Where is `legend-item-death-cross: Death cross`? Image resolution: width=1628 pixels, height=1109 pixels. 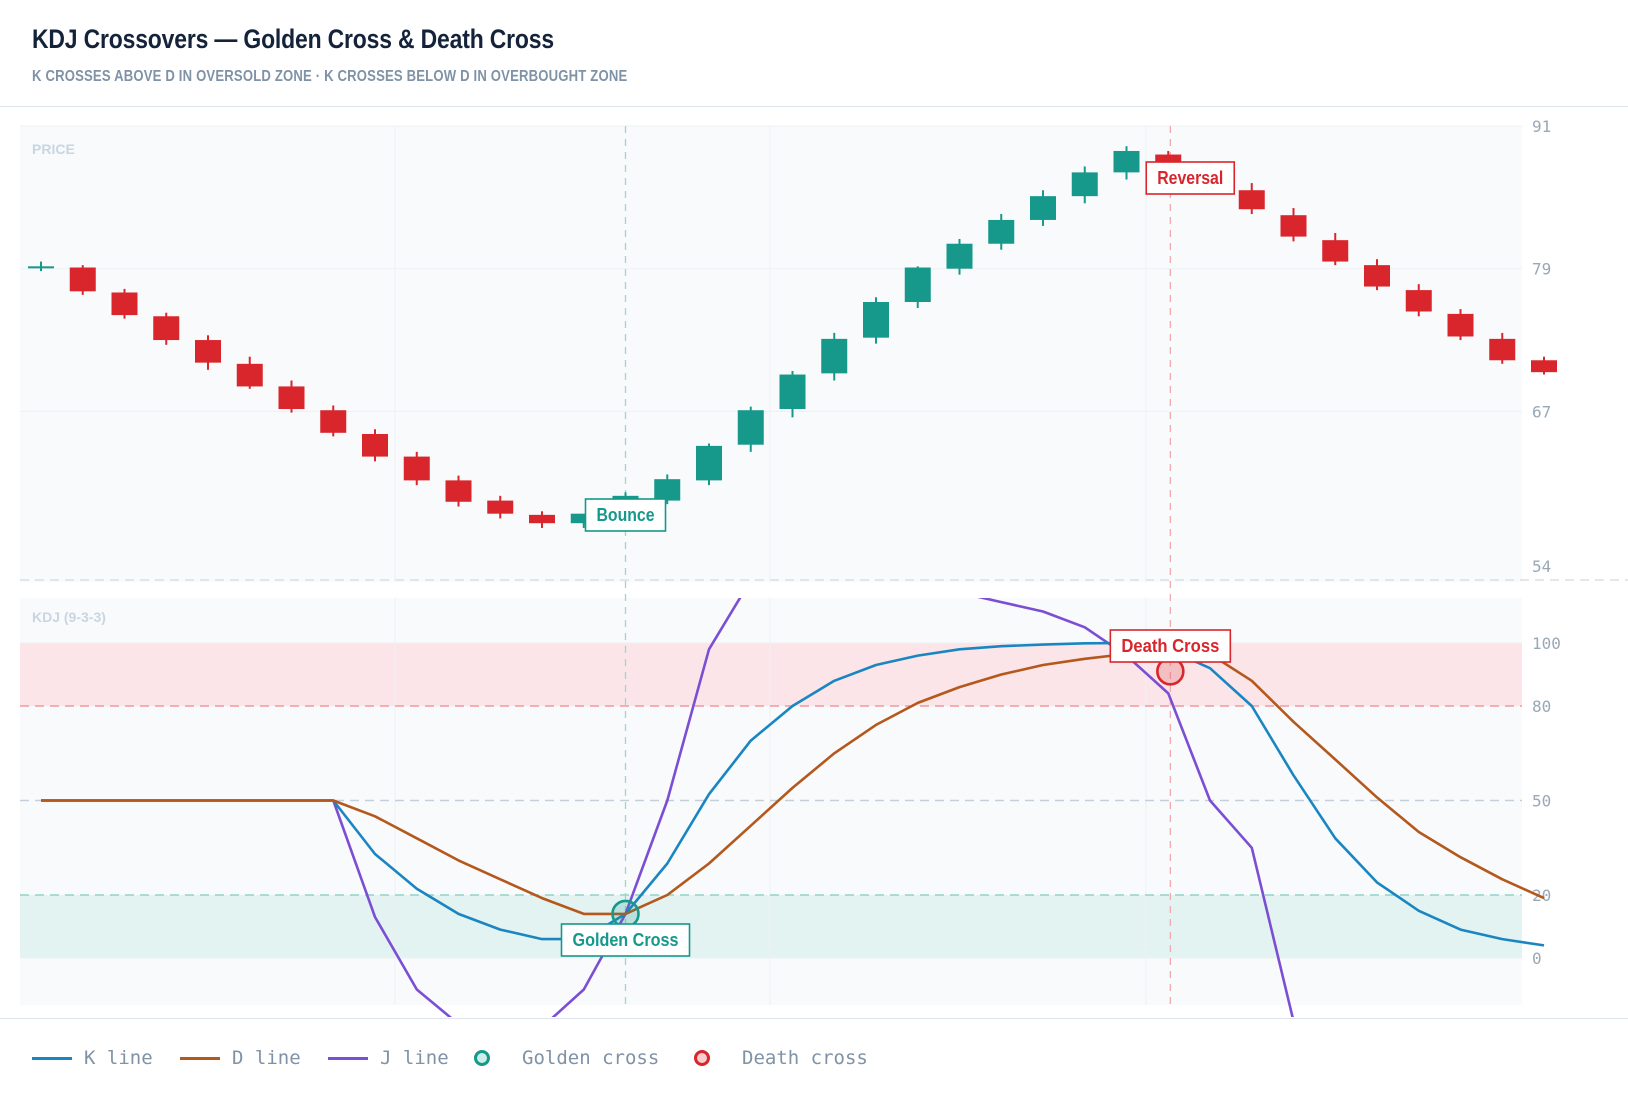
legend-item-death-cross: Death cross is located at coordinates (781, 1058).